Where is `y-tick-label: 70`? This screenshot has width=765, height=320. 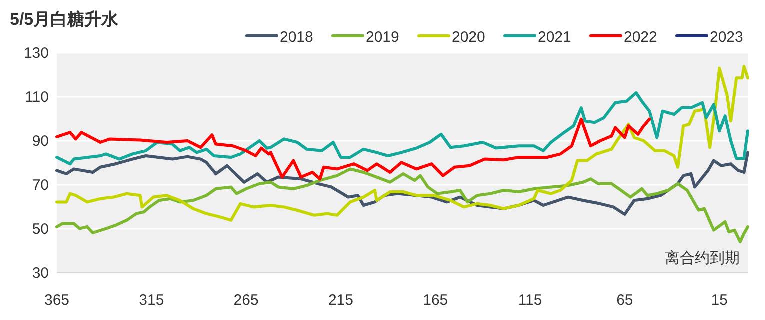
y-tick-label: 70 is located at coordinates (40, 185).